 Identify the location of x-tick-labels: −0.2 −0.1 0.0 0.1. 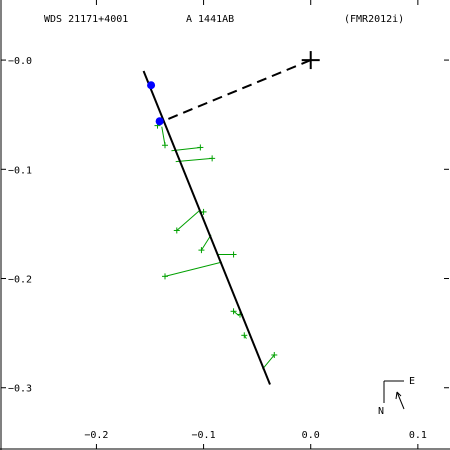
(255, 435).